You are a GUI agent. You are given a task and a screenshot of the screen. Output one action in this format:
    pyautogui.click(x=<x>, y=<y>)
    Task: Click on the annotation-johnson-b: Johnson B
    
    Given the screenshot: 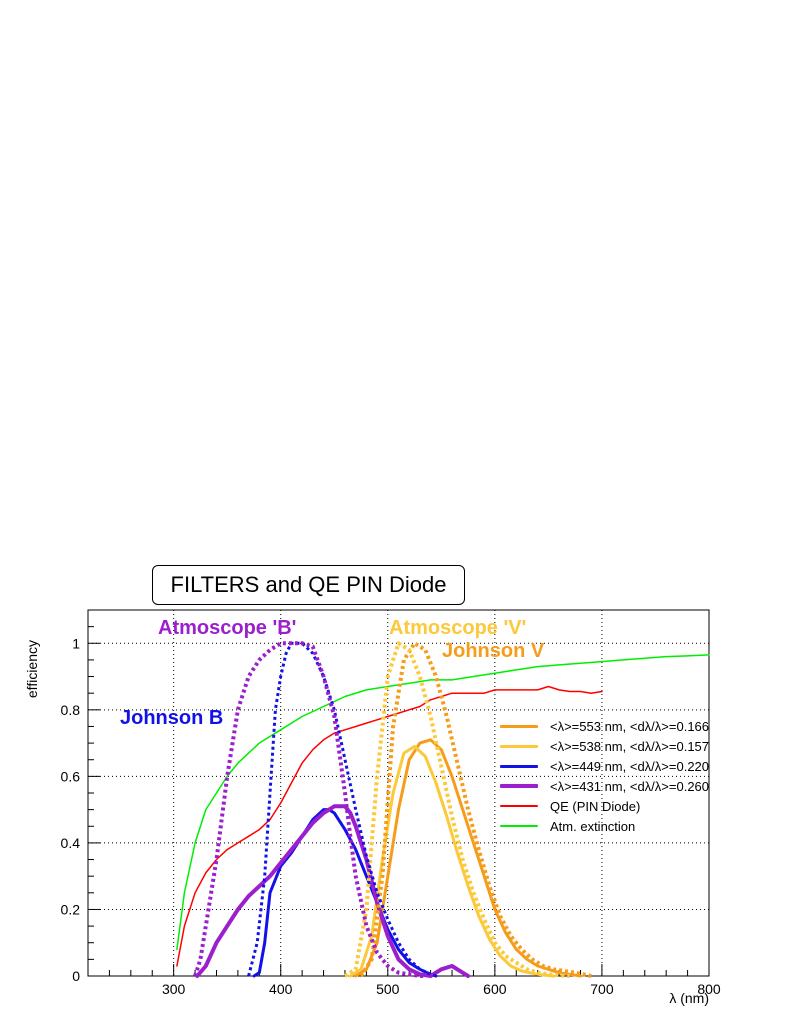 What is the action you would take?
    pyautogui.click(x=172, y=718)
    